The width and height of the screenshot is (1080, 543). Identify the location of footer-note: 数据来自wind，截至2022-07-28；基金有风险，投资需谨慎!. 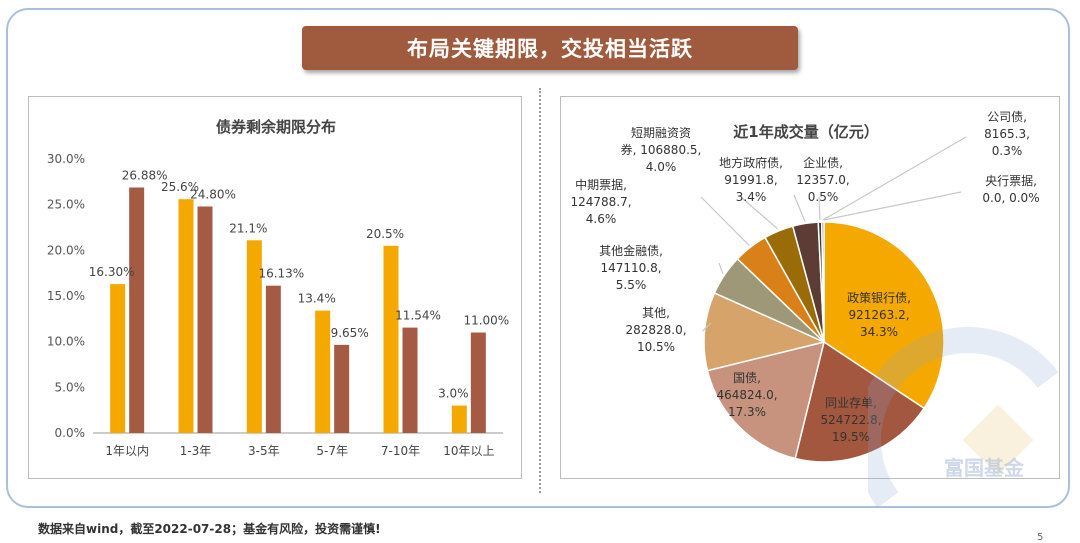
(209, 529).